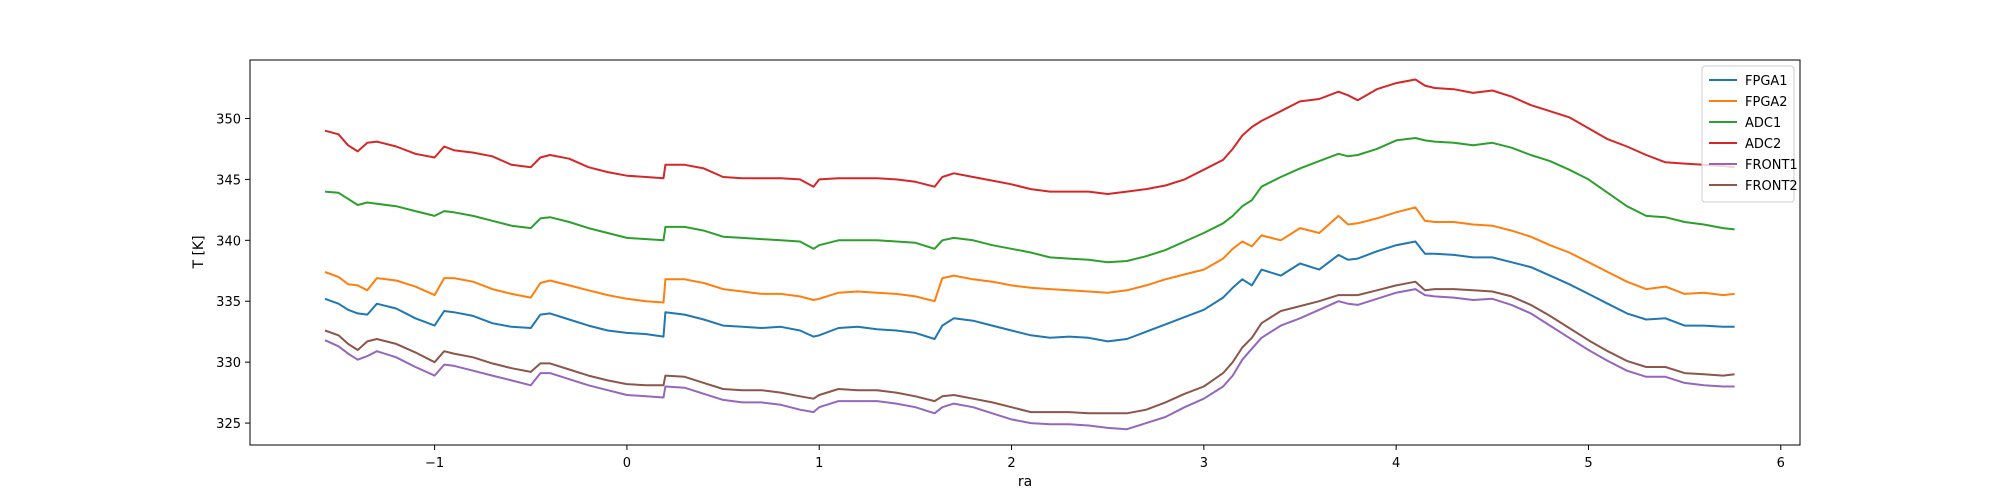  I want to click on legend-entry: FRONT1, so click(1771, 165).